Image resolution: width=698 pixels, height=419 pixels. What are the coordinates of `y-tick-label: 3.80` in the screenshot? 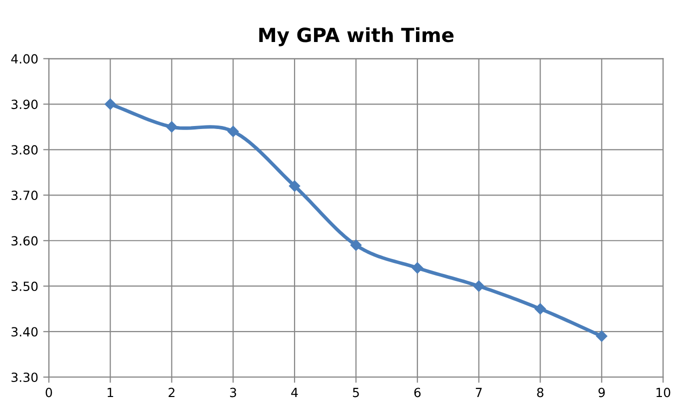 It's located at (25, 150).